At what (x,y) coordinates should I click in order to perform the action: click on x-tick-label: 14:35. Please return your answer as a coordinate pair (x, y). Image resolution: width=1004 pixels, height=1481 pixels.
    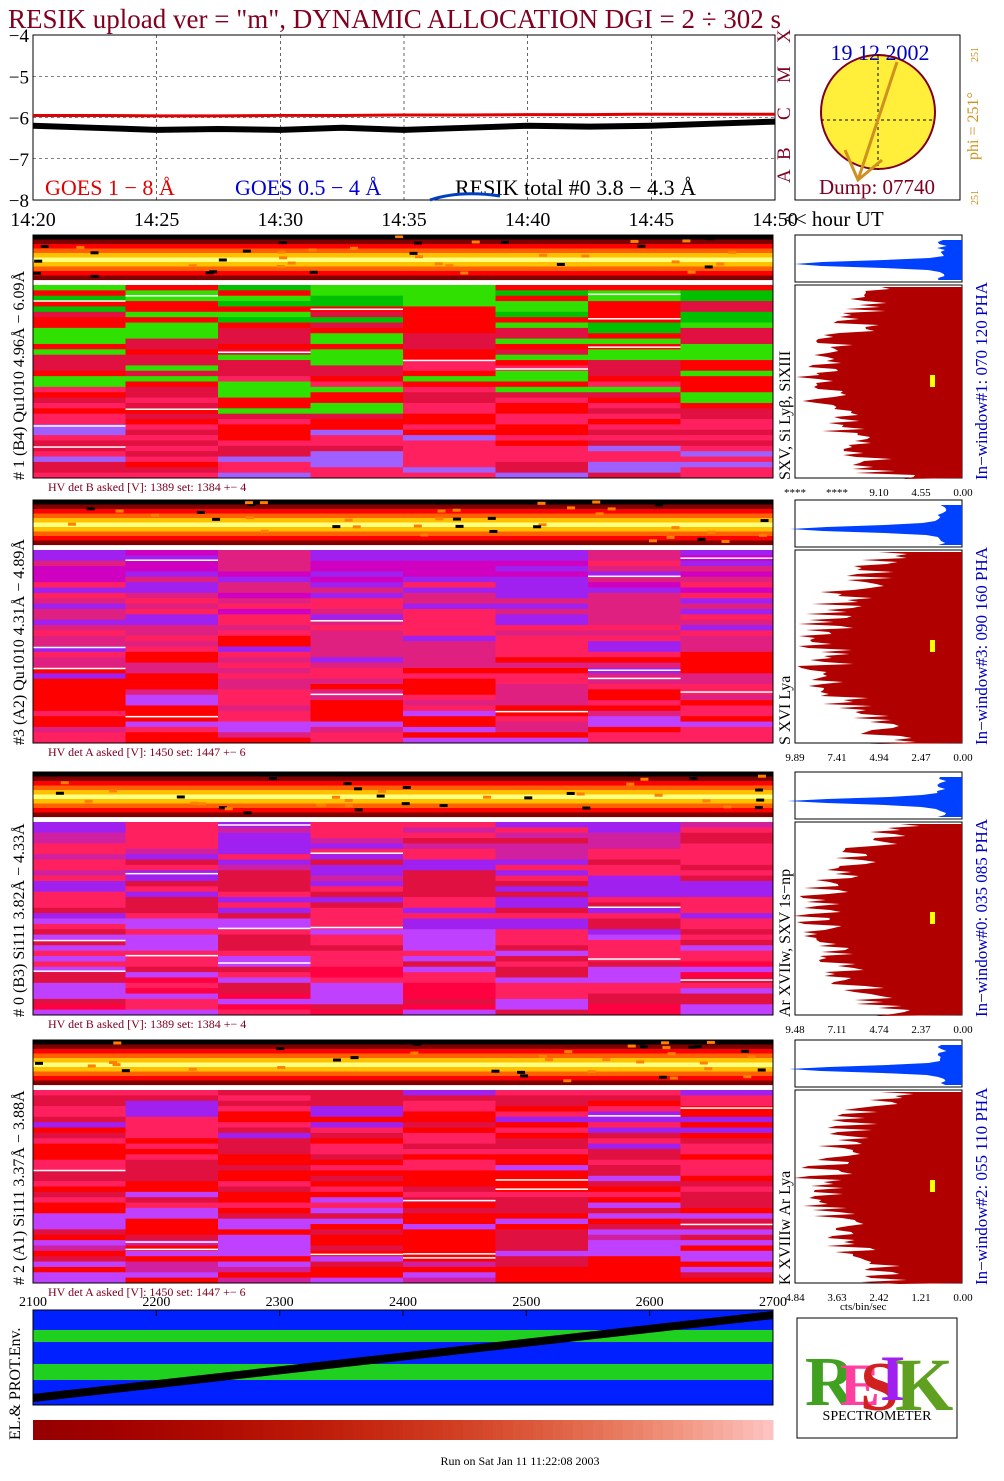
    Looking at the image, I should click on (404, 220).